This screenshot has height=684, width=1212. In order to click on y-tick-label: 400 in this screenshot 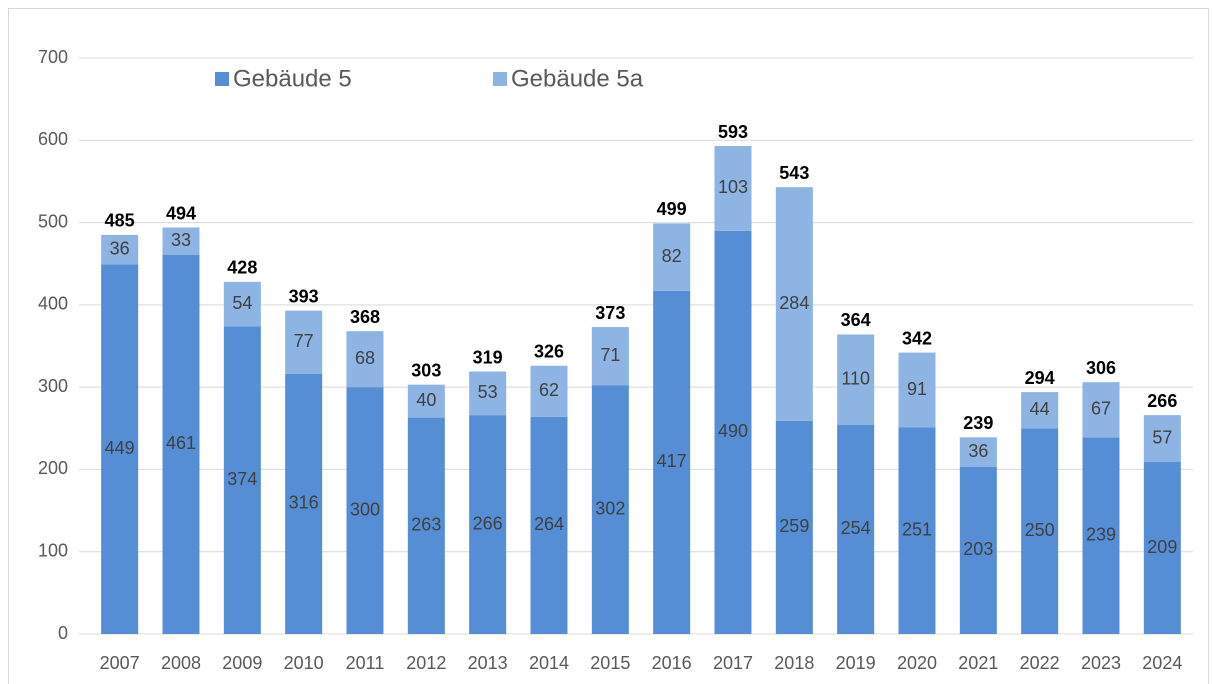, I will do `click(53, 304)`.